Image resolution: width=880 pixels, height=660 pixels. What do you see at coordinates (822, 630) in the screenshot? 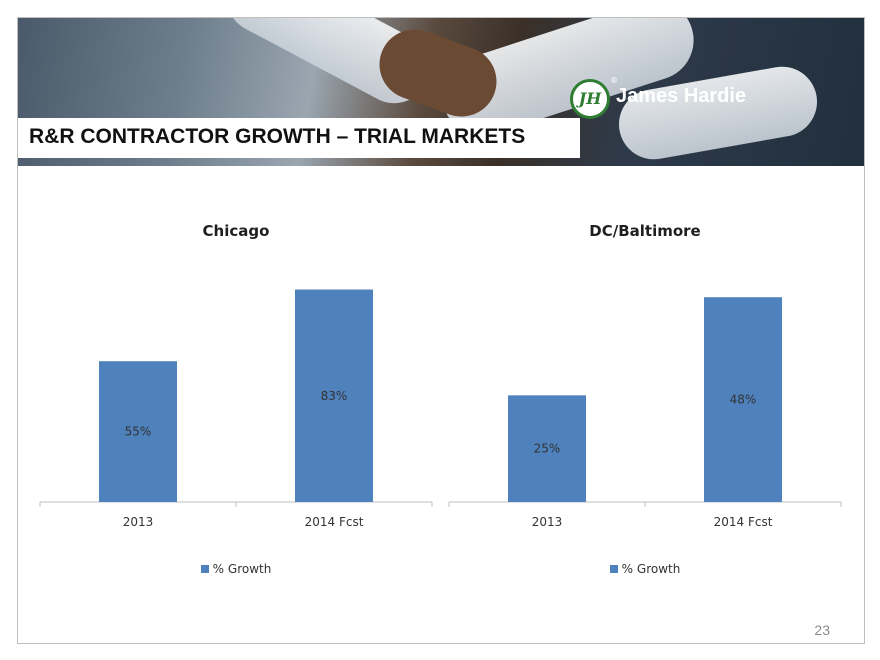
I see `page-number: 23` at bounding box center [822, 630].